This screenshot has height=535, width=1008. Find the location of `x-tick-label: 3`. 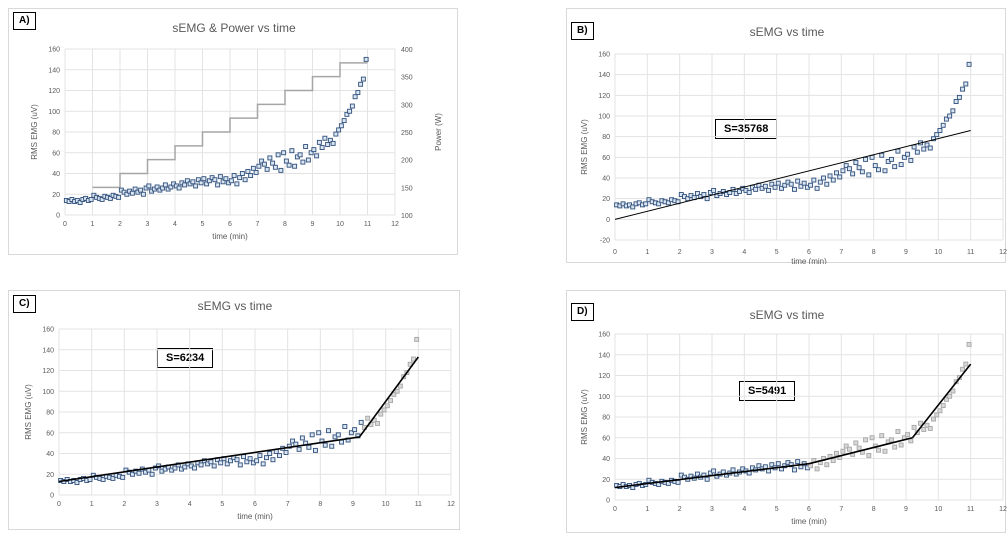

x-tick-label: 3 is located at coordinates (712, 509).